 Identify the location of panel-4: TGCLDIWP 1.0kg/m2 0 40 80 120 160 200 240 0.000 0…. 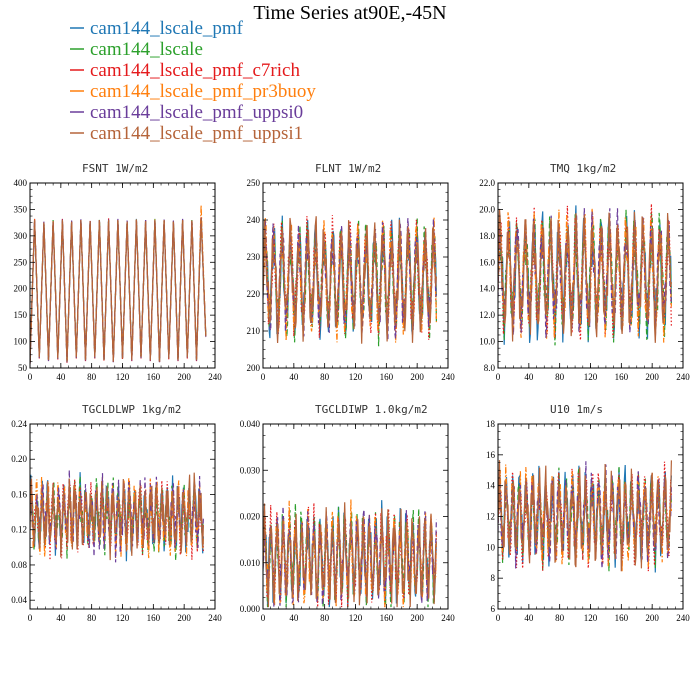
(348, 513).